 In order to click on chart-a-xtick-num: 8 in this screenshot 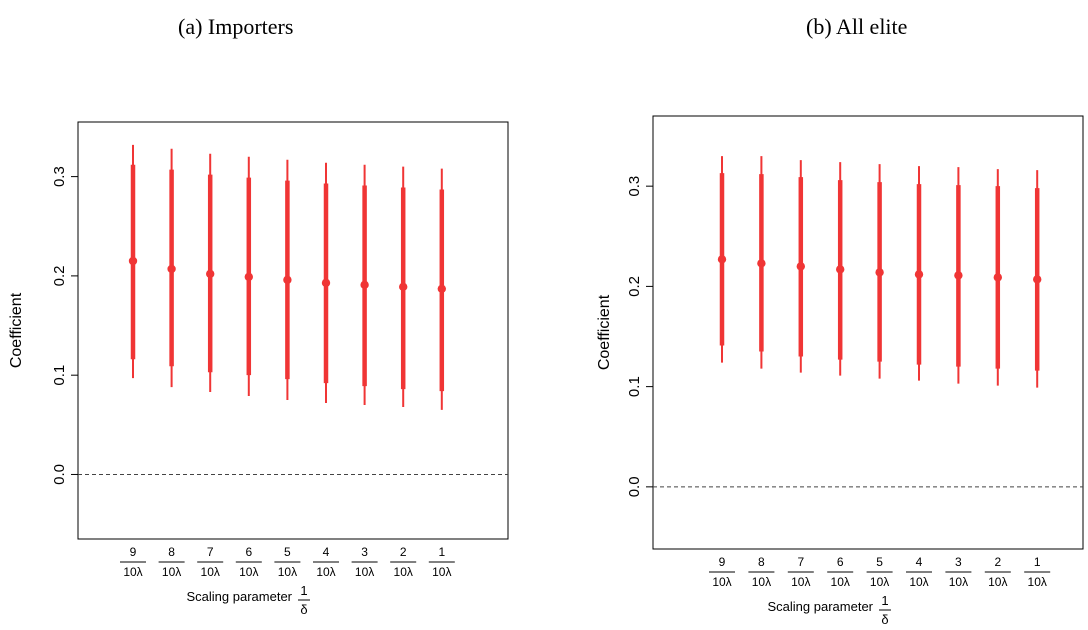, I will do `click(171, 552)`.